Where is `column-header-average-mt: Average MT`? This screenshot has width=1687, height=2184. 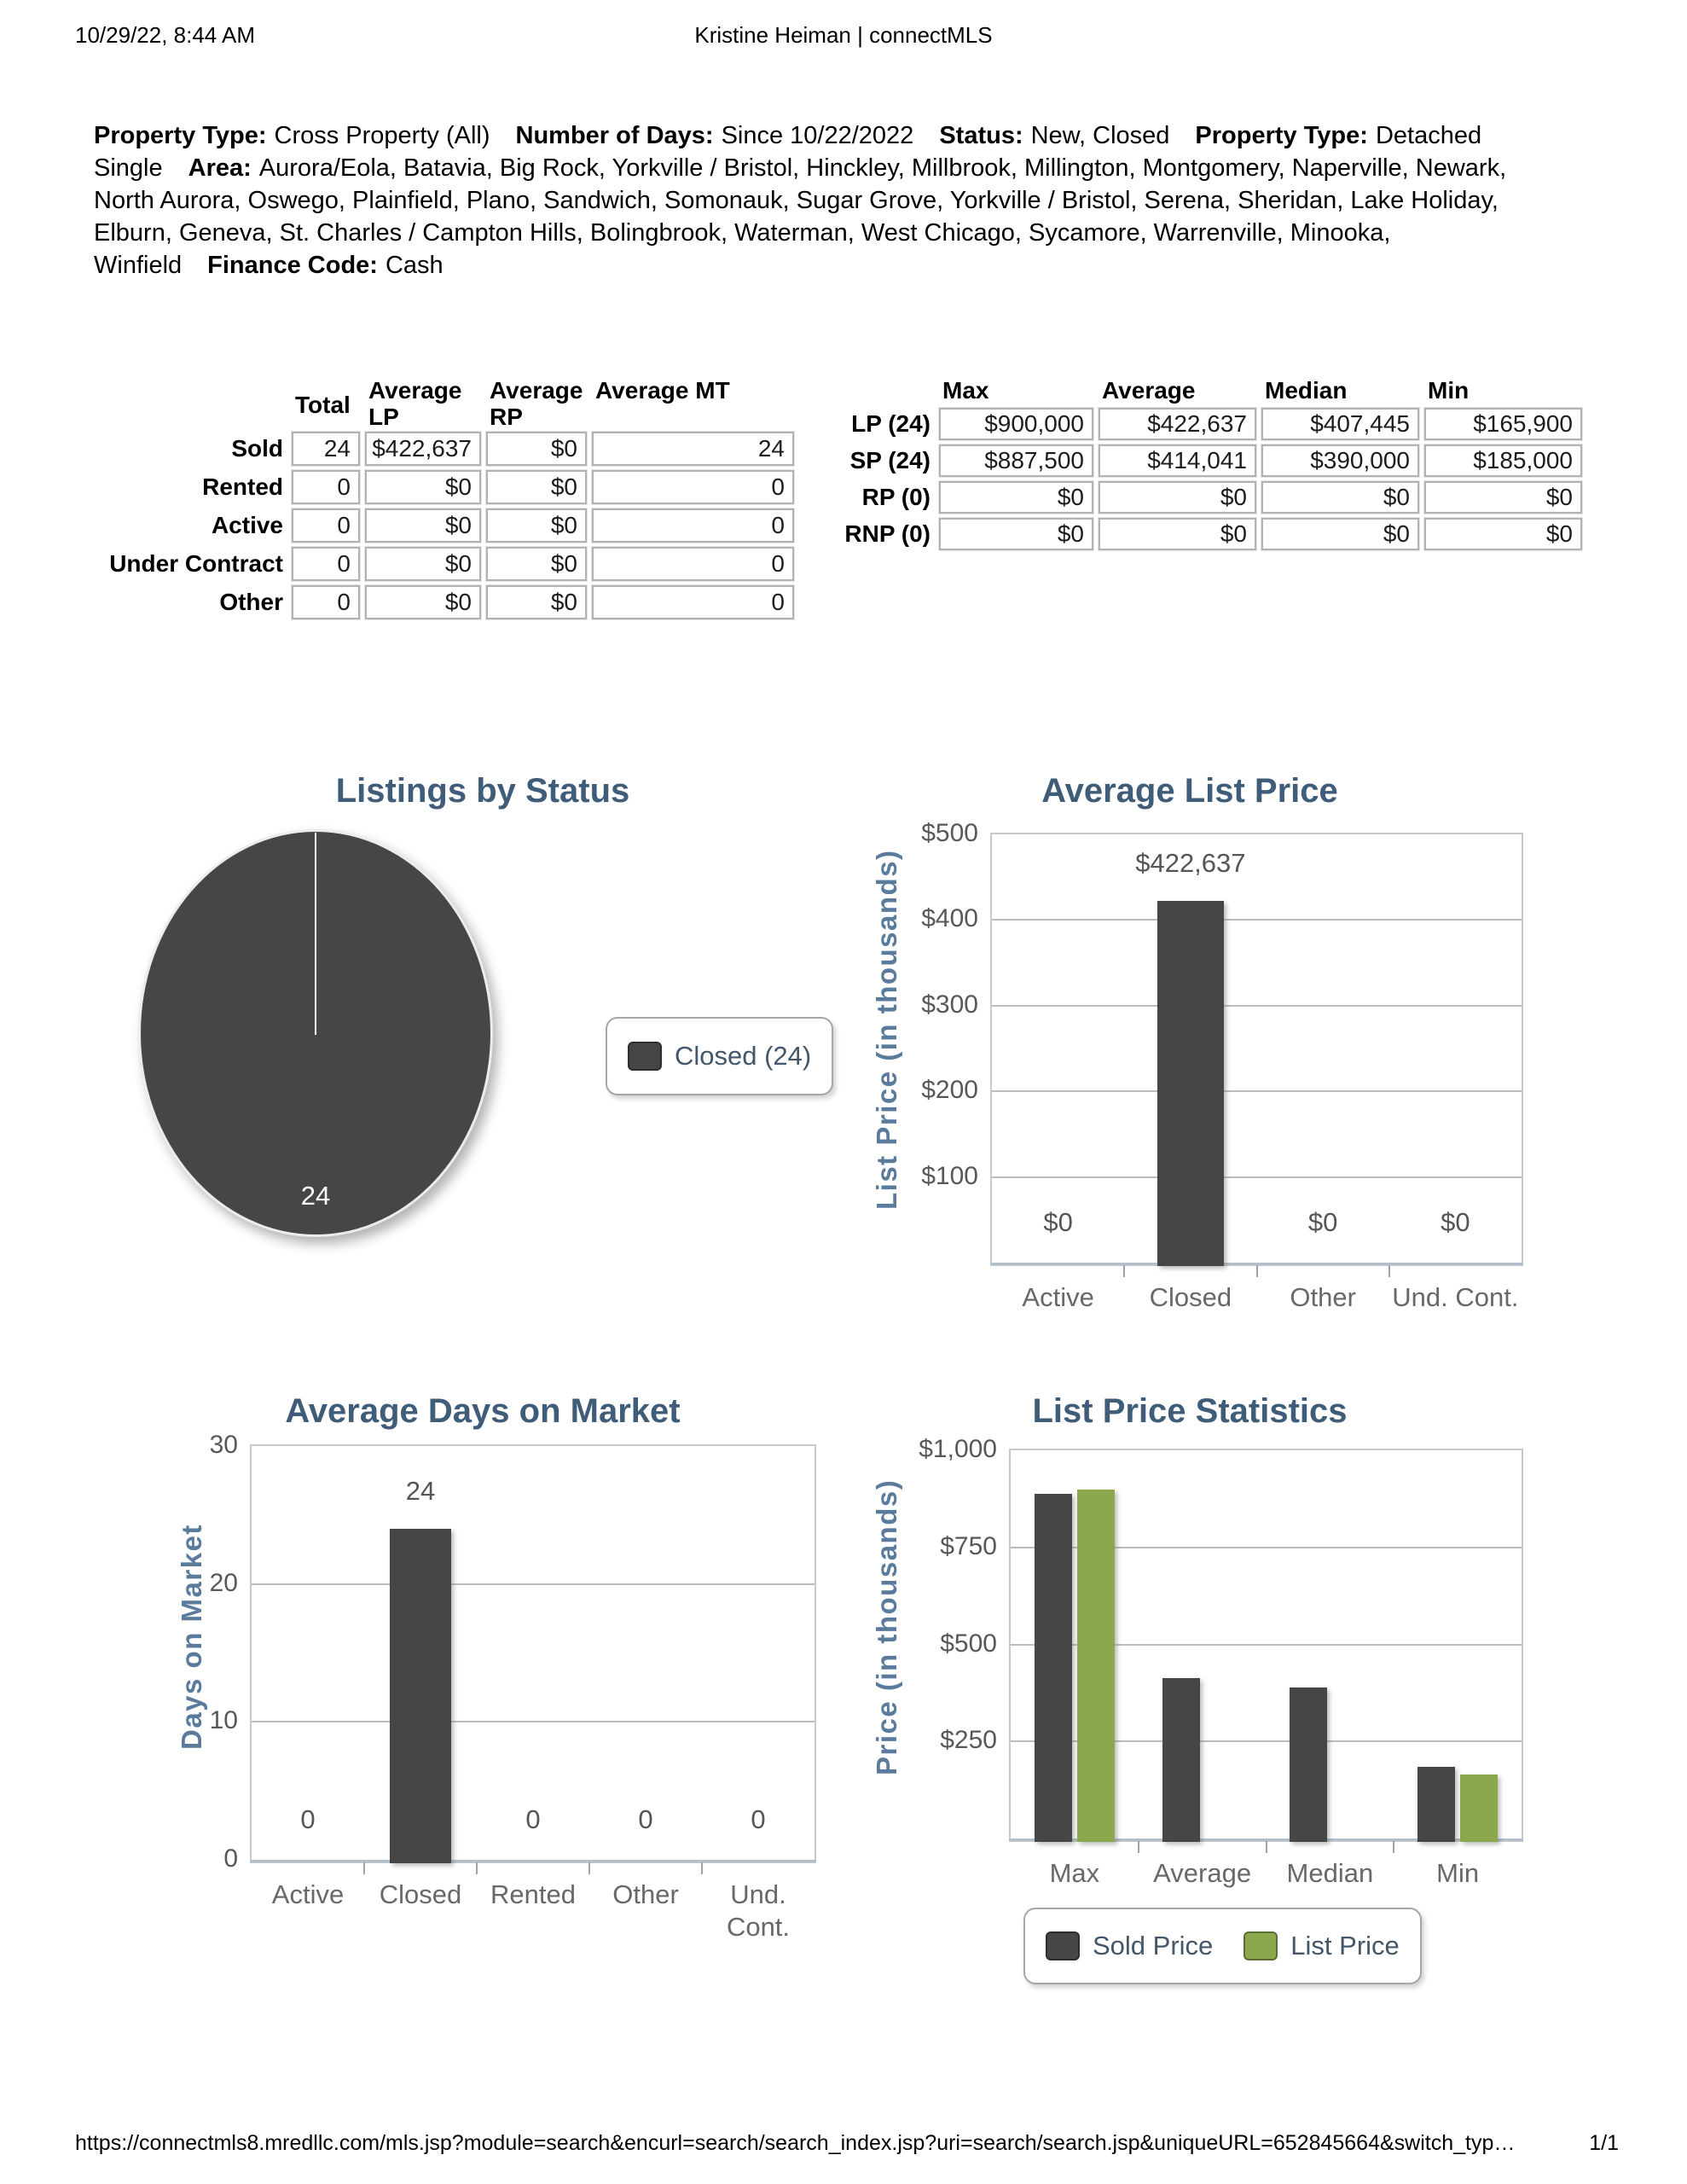 column-header-average-mt: Average MT is located at coordinates (662, 391).